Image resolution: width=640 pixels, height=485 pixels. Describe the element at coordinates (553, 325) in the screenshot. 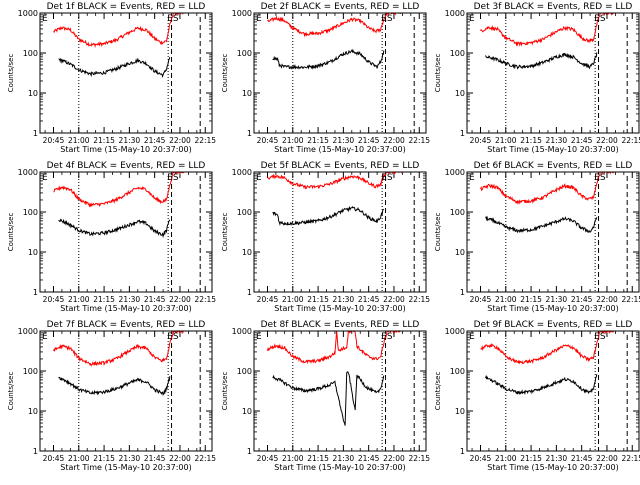

I see `panel-title: Det 9f BLACK = Events, RED = LLD` at that location.